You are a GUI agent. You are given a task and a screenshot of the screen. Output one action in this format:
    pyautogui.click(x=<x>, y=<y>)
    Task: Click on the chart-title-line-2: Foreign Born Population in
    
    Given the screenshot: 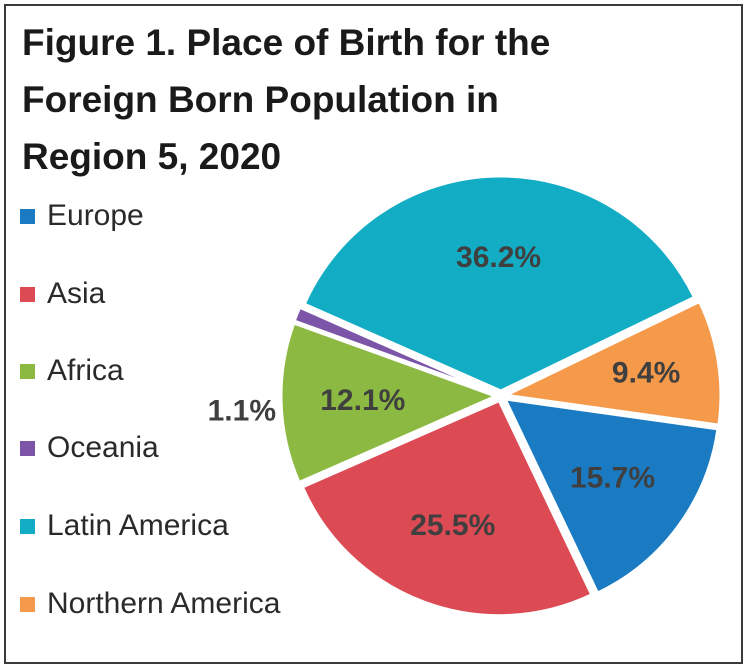 What is the action you would take?
    pyautogui.click(x=260, y=99)
    